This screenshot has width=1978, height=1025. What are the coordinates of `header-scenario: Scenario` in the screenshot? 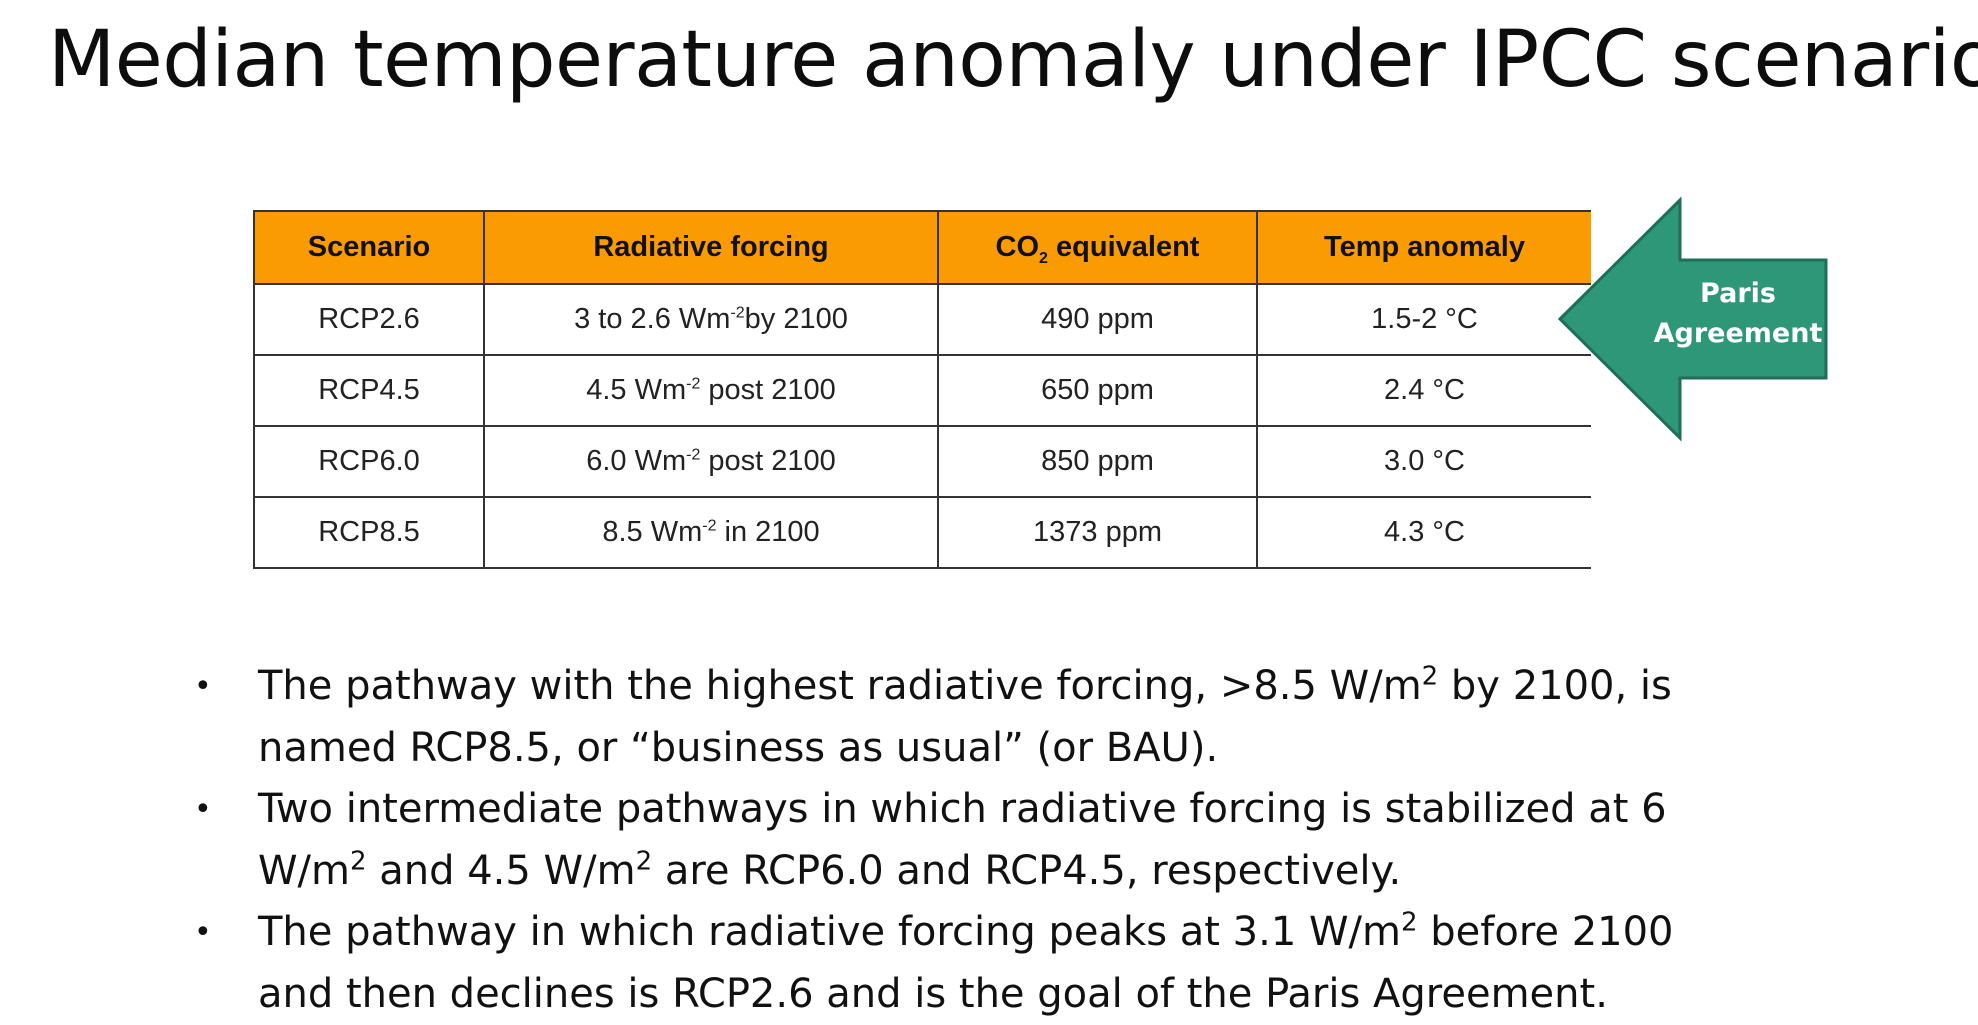 It's located at (369, 247).